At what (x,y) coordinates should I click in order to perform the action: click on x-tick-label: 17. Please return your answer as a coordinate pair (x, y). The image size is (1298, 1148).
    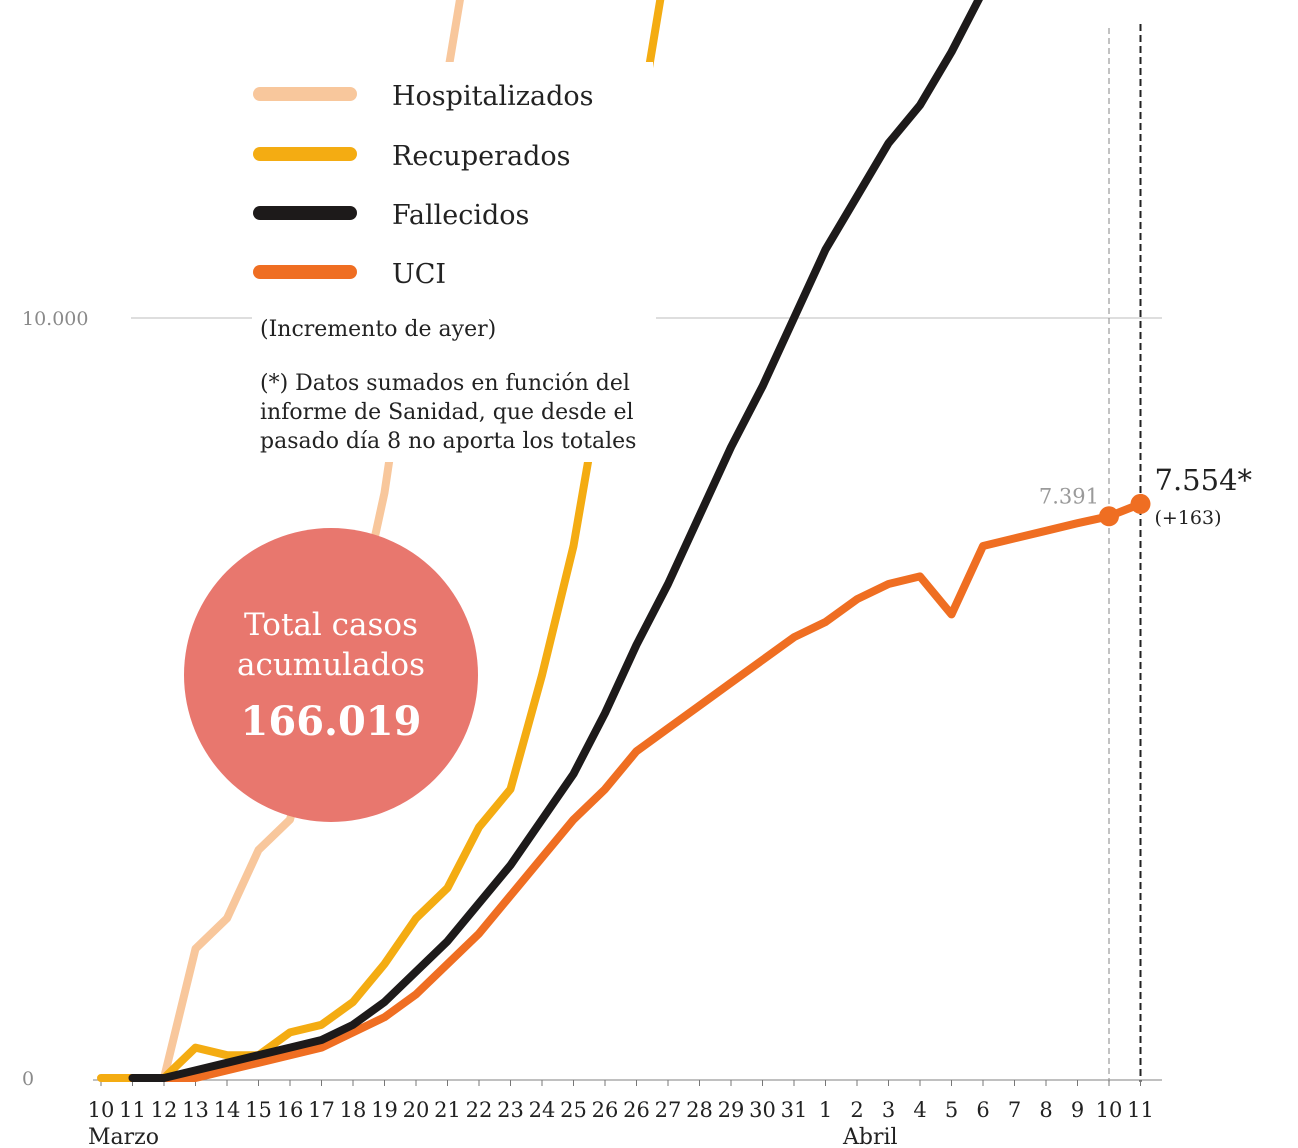
    Looking at the image, I should click on (321, 1110).